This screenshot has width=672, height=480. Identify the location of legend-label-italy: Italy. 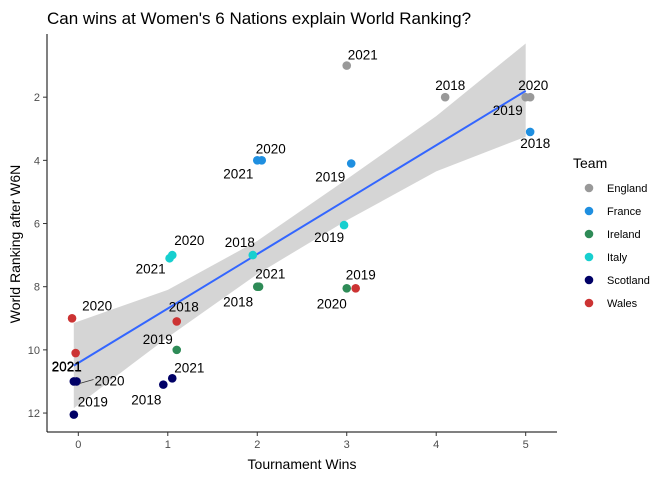
(617, 258).